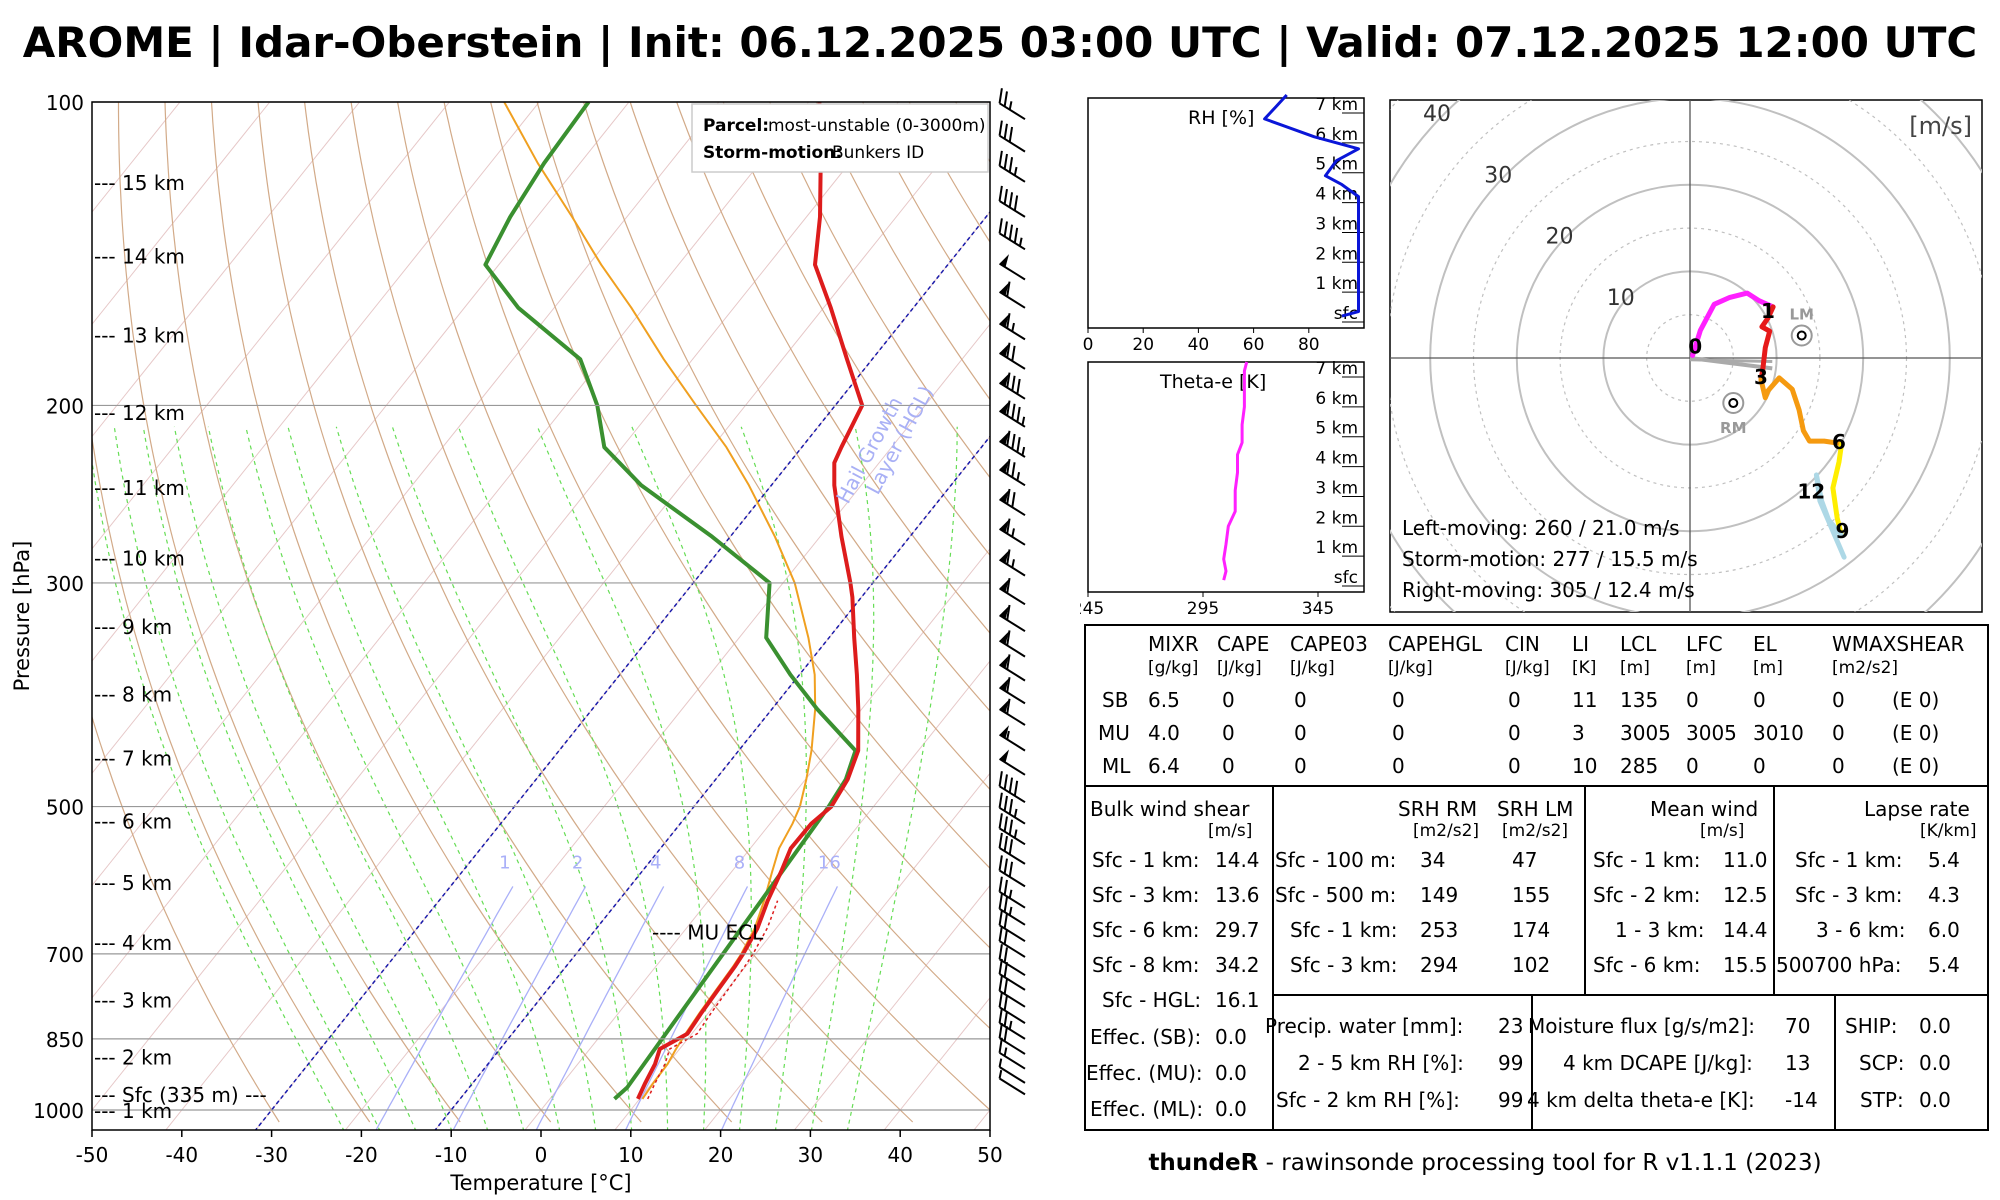 This screenshot has height=1200, width=2000. What do you see at coordinates (1944, 860) in the screenshot?
I see `lapse-value: 5.4` at bounding box center [1944, 860].